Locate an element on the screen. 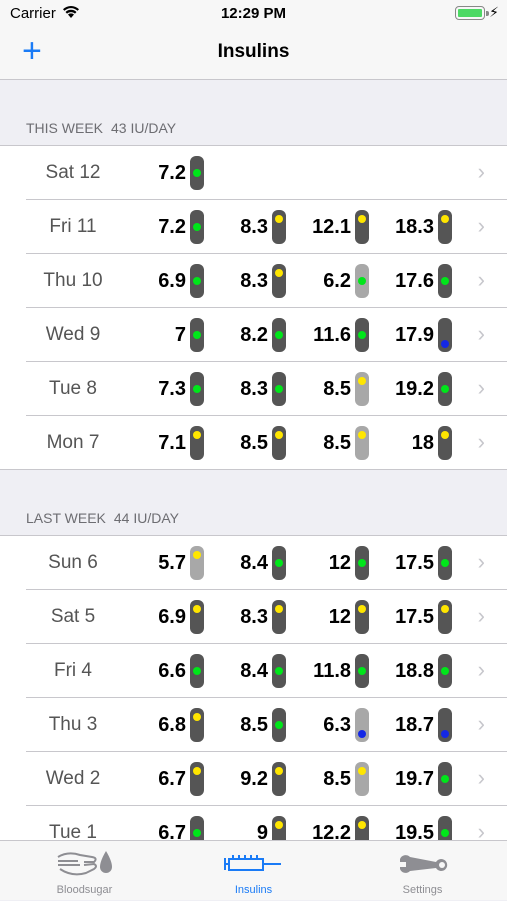 This screenshot has height=901, width=507. reading-value: 9 is located at coordinates (262, 831).